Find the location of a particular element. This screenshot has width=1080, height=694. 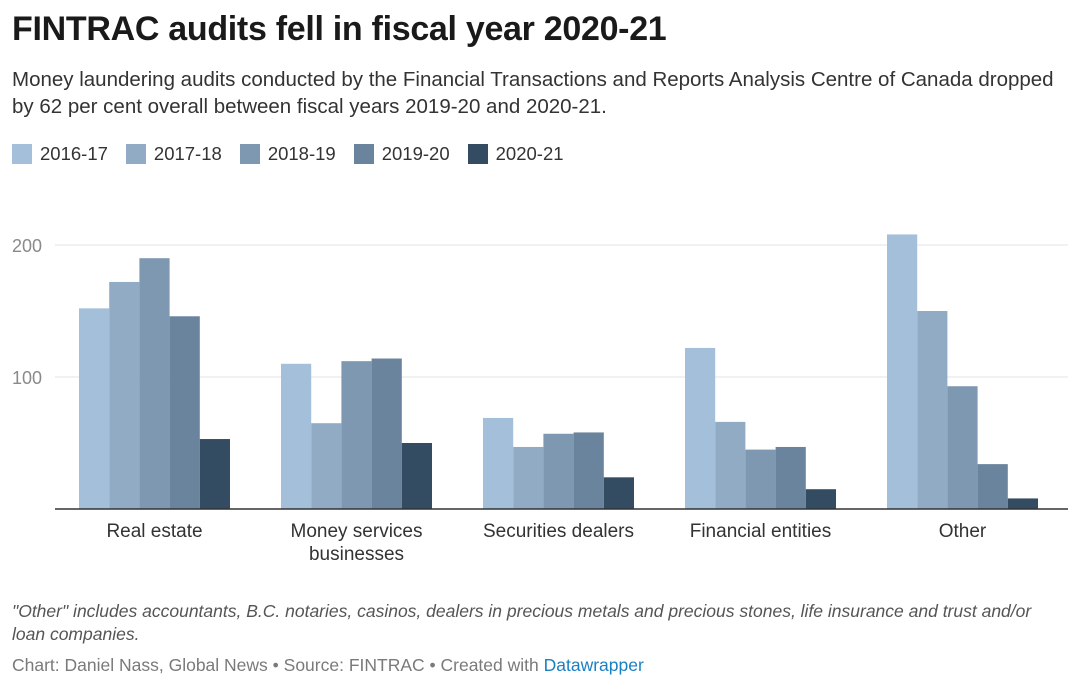

datawrapper-link: Datawrapper is located at coordinates (593, 665).